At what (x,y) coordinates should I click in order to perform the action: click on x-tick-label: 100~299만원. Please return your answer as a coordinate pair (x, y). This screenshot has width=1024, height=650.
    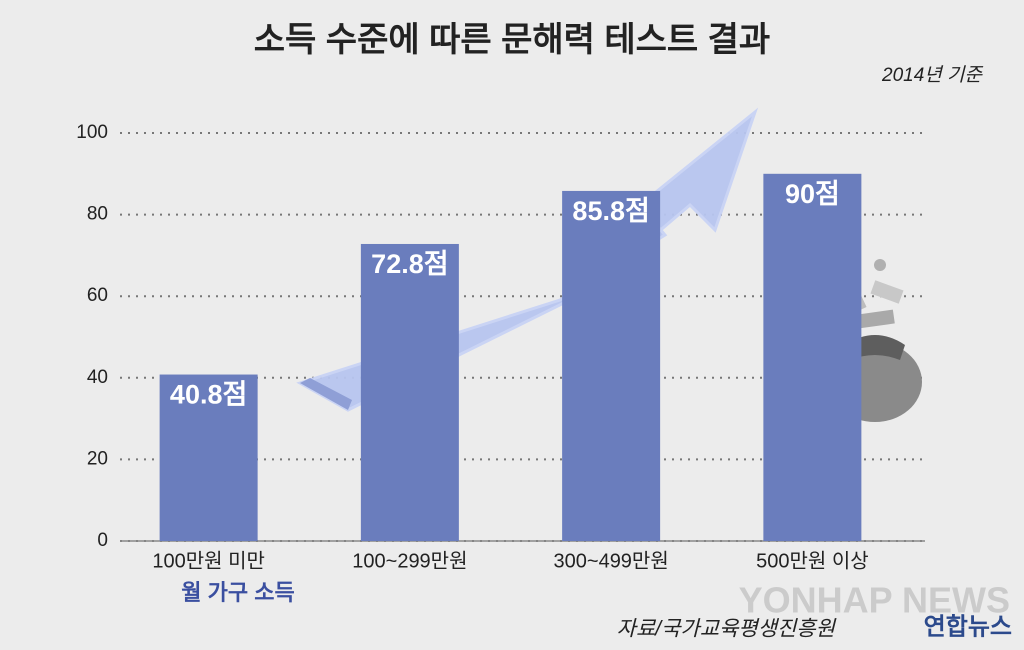
    Looking at the image, I should click on (409, 560).